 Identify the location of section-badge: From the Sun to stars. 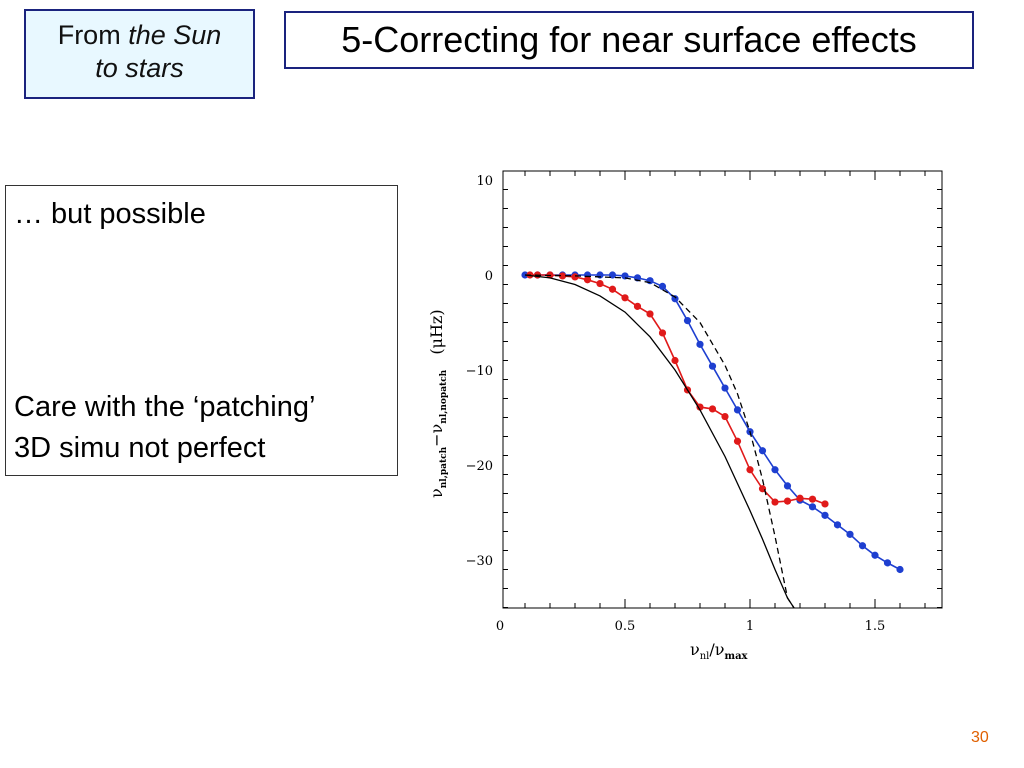
(139, 54).